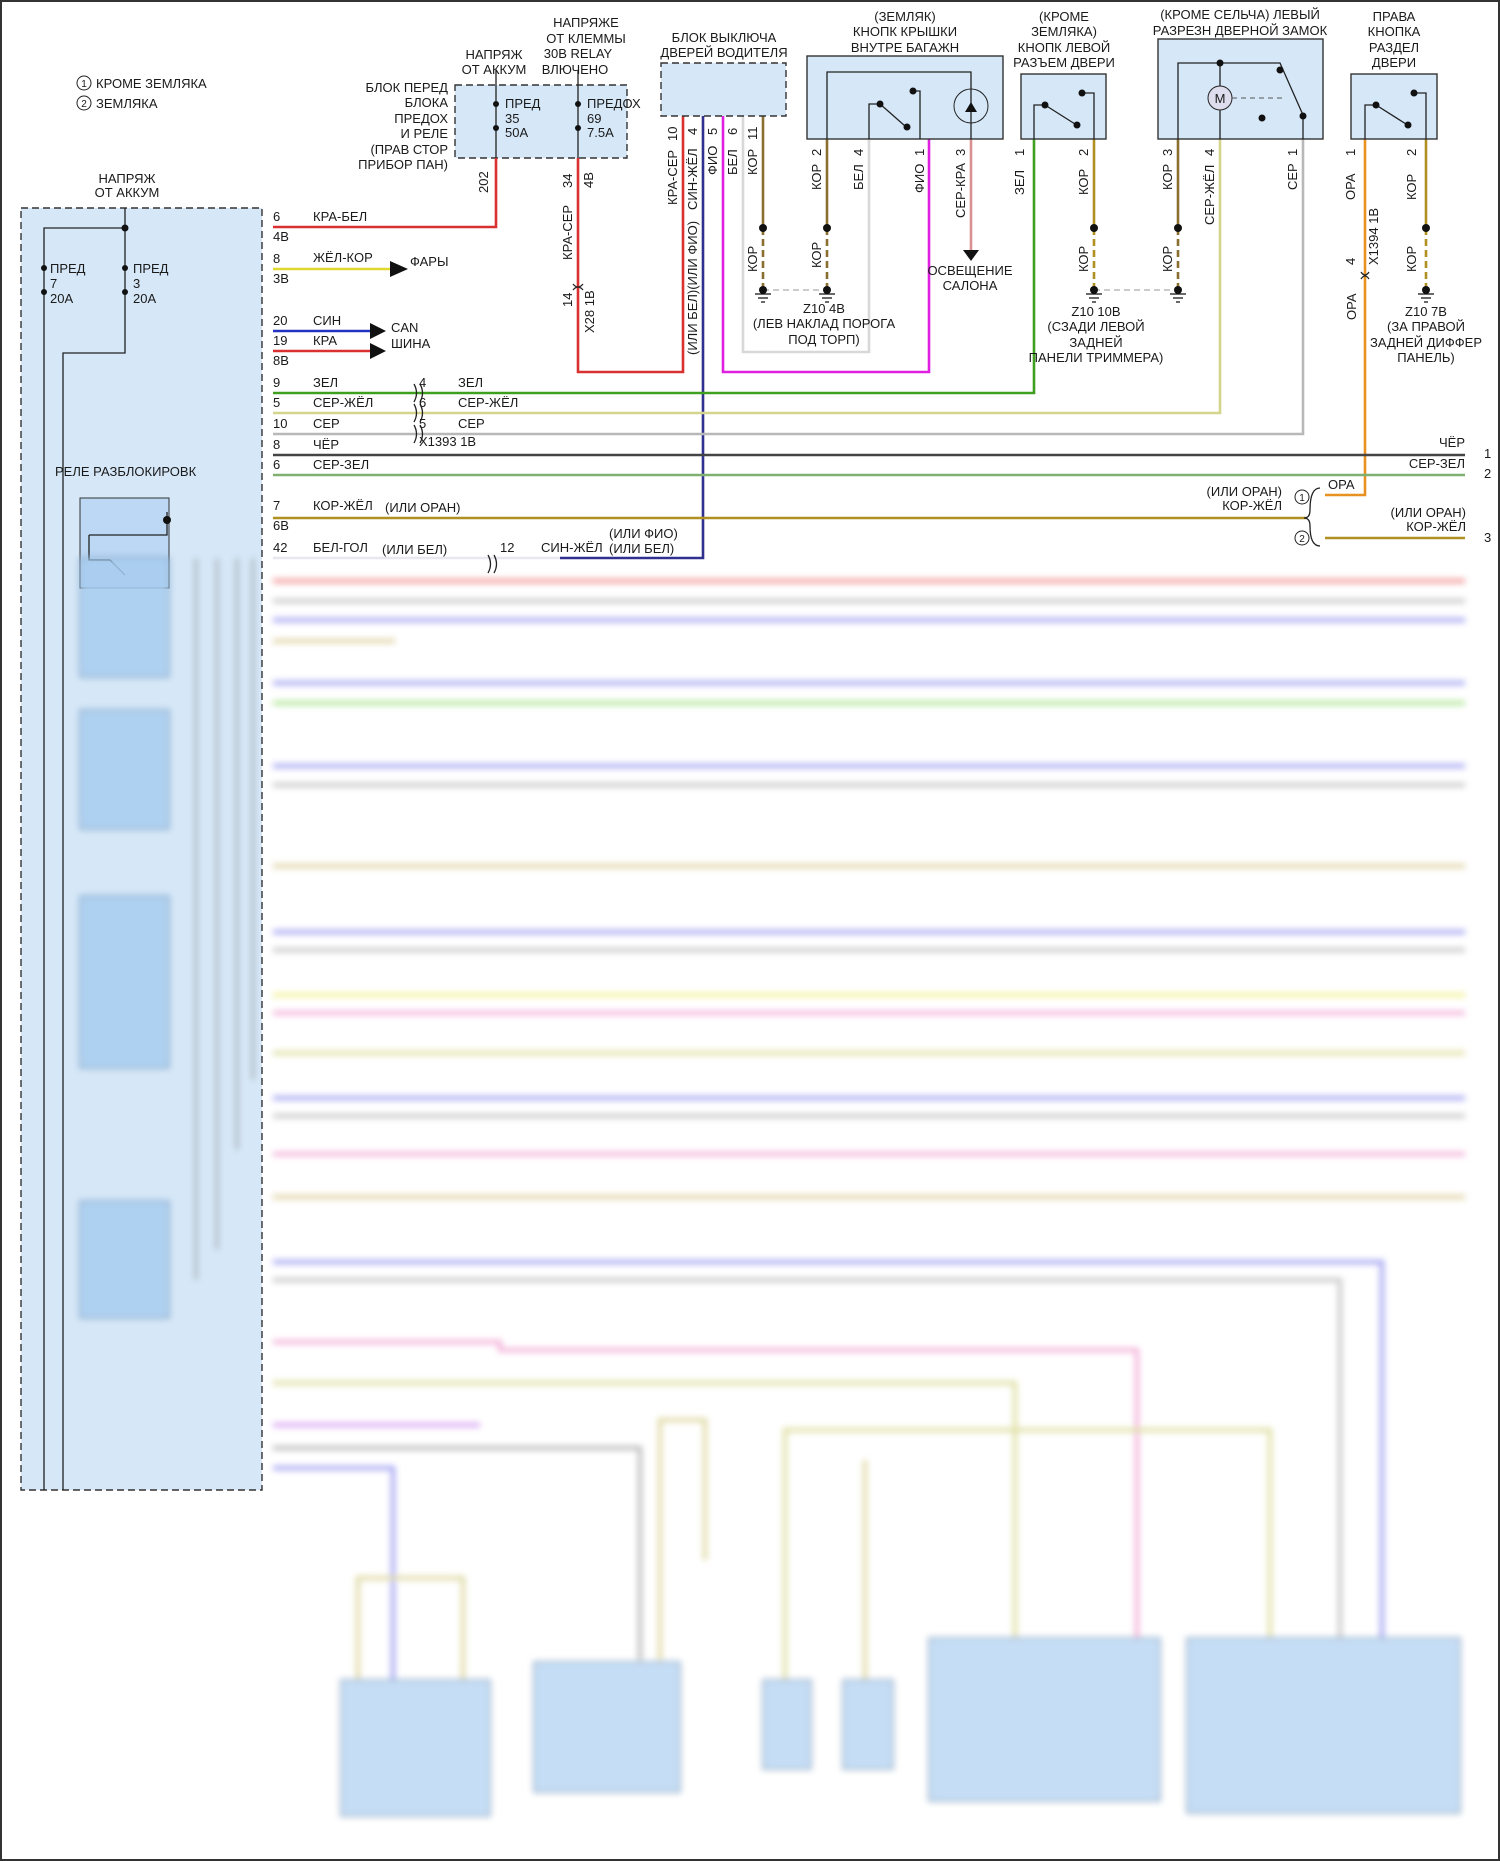  Describe the element at coordinates (516, 132) in the screenshot. I see `fuse-label: 50А` at that location.